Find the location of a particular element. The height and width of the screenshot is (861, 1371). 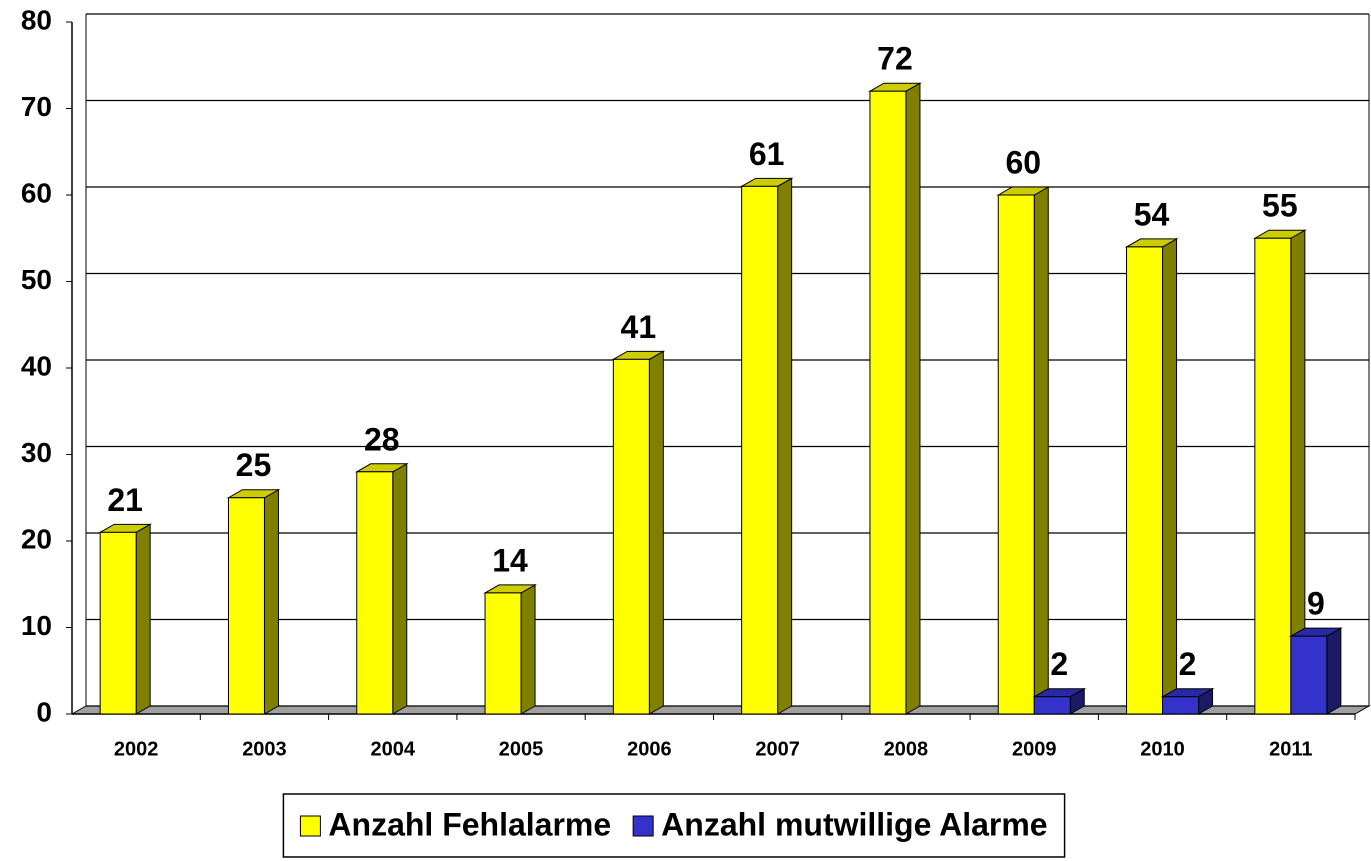

x-tick-label: 2009 is located at coordinates (1034, 749).